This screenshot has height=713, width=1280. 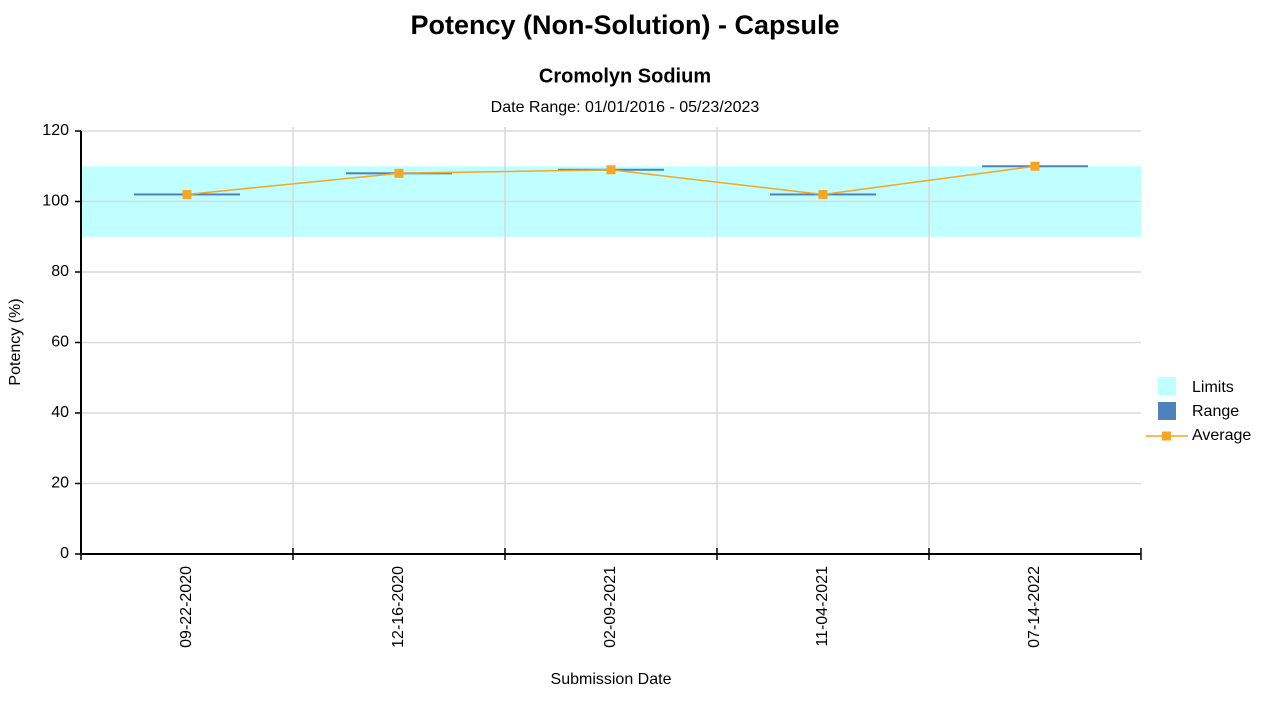 I want to click on chart-title: Potency (Non-Solution) - Capsule, so click(x=625, y=25).